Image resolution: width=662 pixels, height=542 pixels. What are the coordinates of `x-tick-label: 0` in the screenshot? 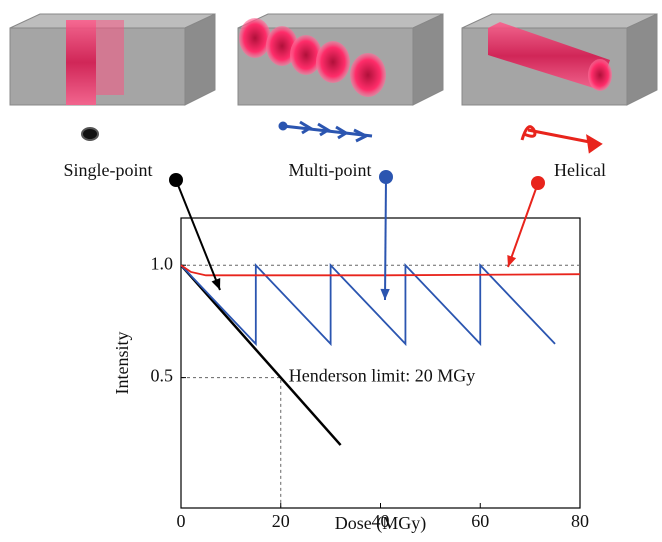 It's located at (181, 521).